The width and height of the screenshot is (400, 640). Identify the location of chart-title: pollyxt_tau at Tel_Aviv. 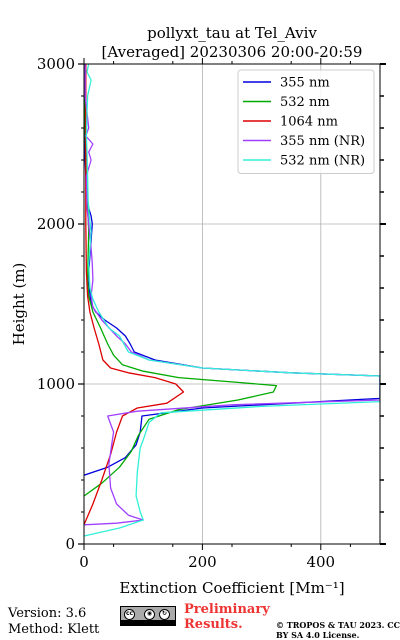
(232, 33).